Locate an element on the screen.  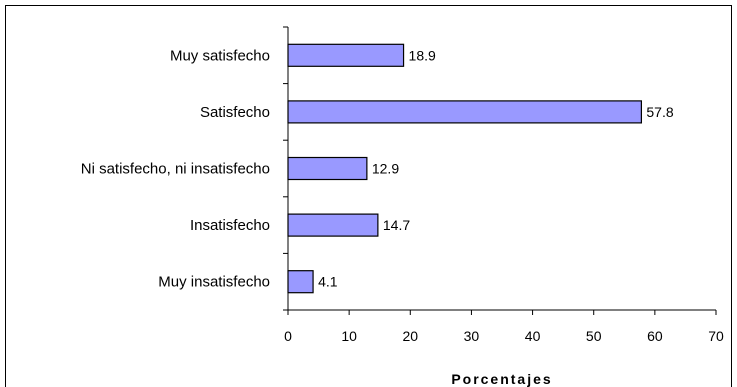
data-label: 18.9 is located at coordinates (422, 55).